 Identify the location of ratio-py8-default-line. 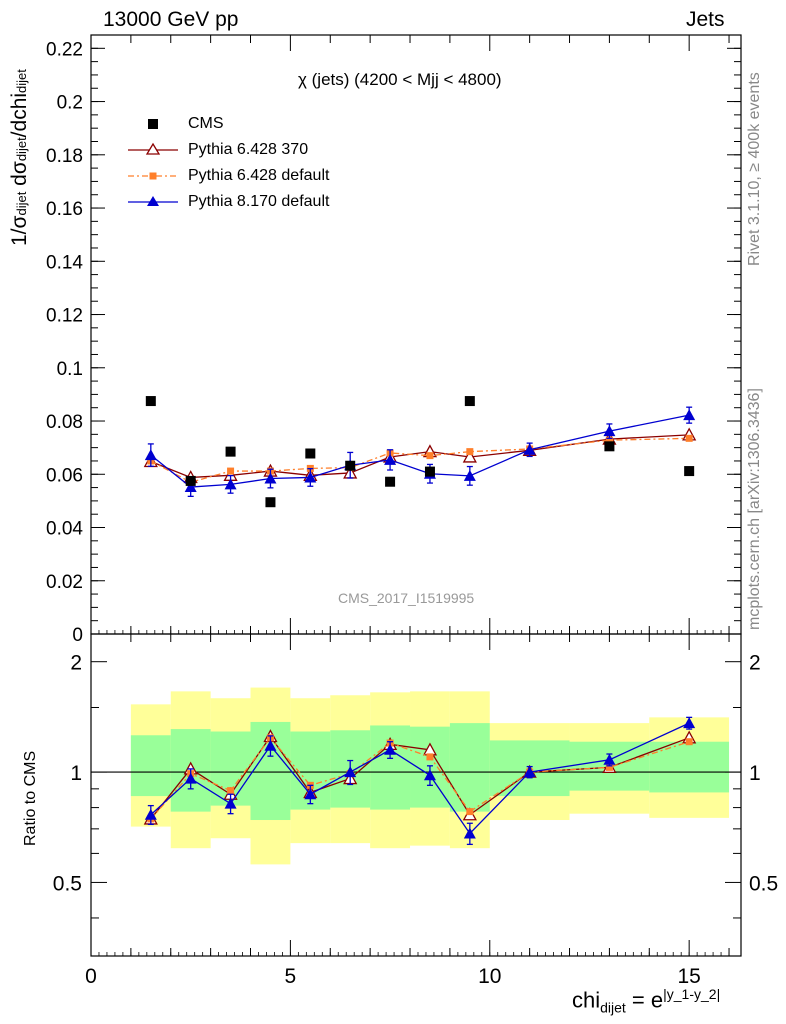
(420, 778).